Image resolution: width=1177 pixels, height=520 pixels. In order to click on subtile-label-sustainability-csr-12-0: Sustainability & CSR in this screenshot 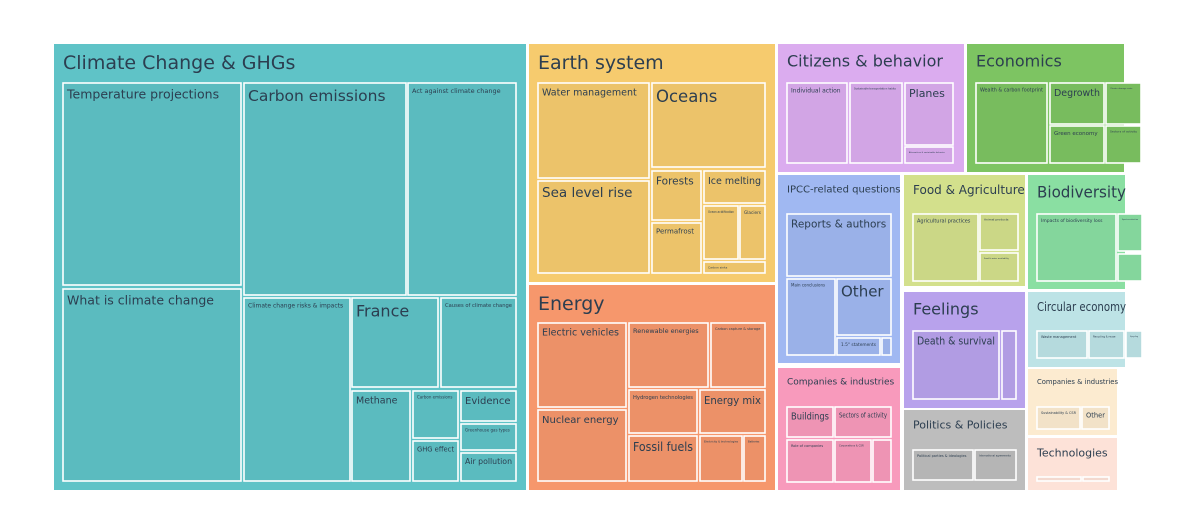, I will do `click(1059, 413)`.